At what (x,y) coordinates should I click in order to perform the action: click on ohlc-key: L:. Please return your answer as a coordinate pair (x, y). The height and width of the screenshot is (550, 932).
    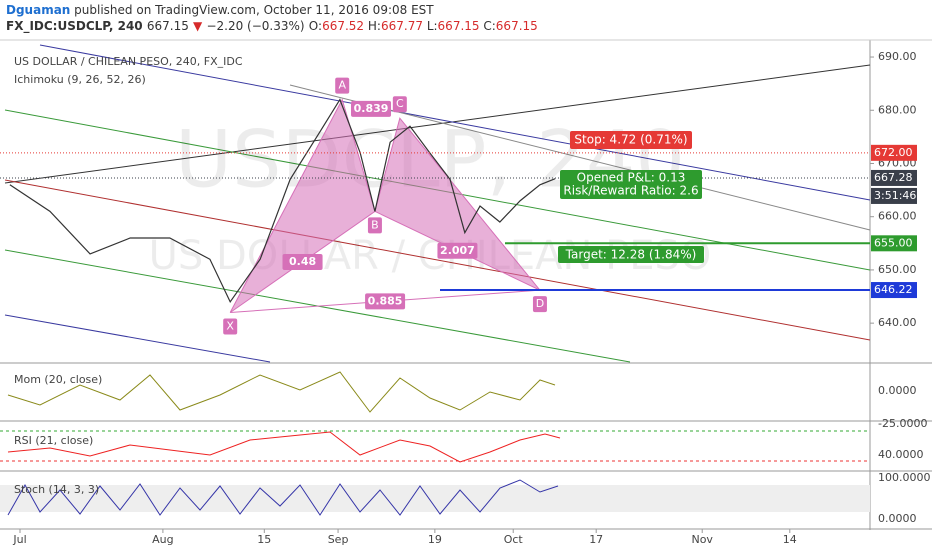
    Looking at the image, I should click on (432, 26).